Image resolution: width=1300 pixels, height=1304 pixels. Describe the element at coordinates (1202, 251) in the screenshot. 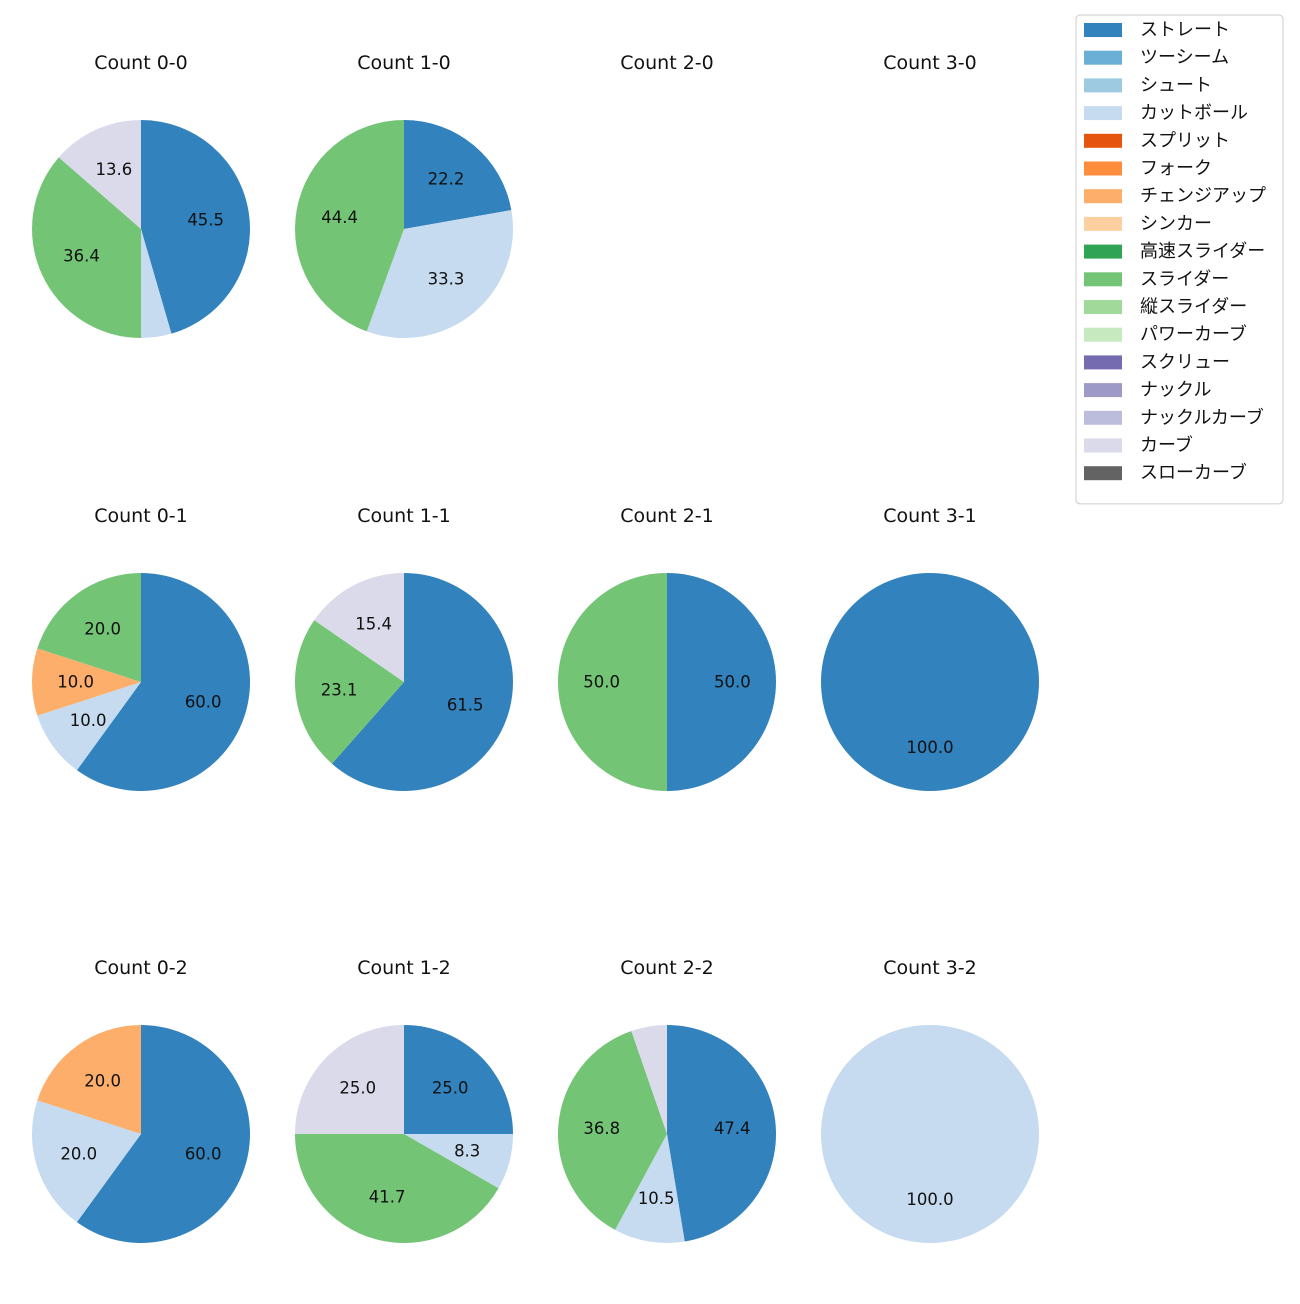

I see `legend-label: 高速スライダー` at that location.